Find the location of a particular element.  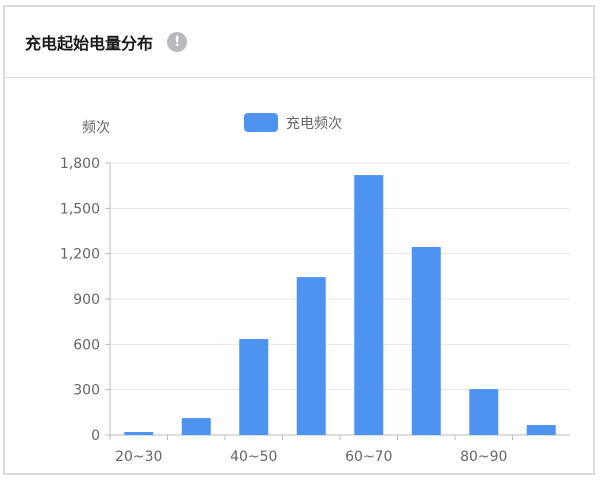

y-tick-label: 300 is located at coordinates (86, 391).